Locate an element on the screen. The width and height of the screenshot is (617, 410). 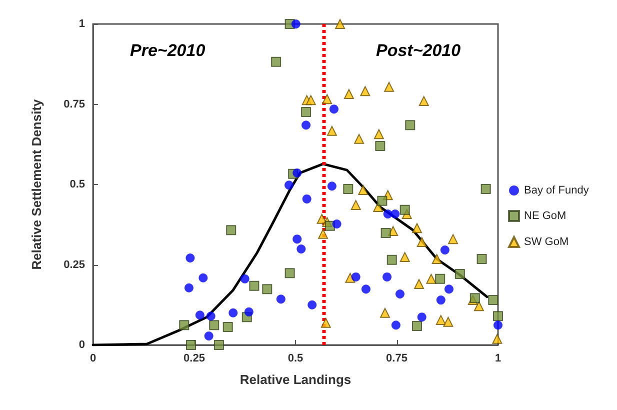
y-tick-label: 0 is located at coordinates (81, 345).